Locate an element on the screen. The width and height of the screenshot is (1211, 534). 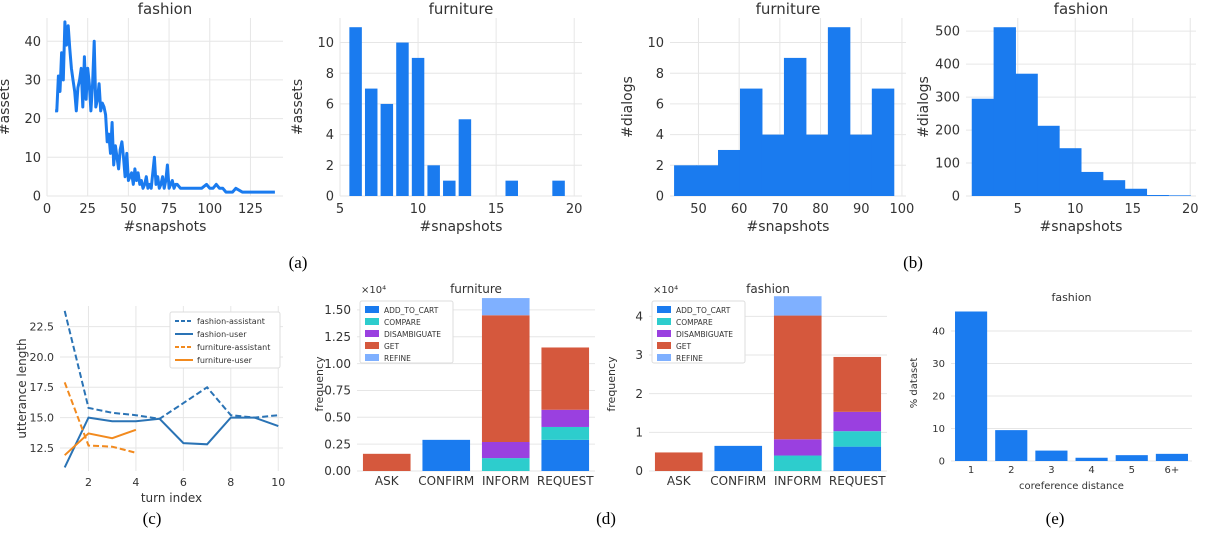
x-tick-label: 125 is located at coordinates (250, 209).